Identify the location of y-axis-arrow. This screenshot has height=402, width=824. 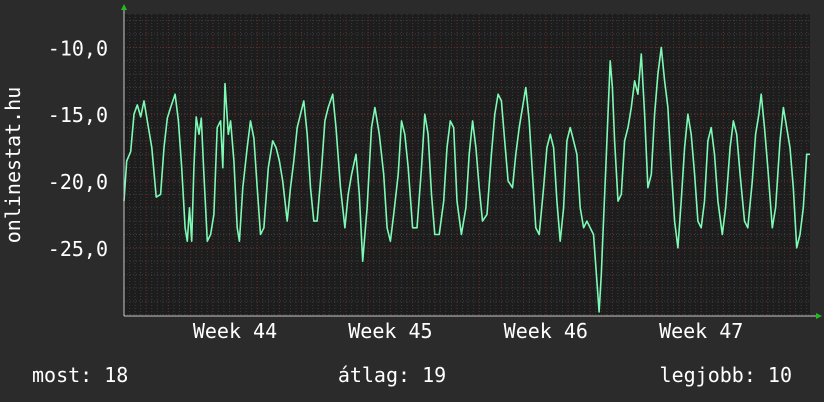
(124, 7).